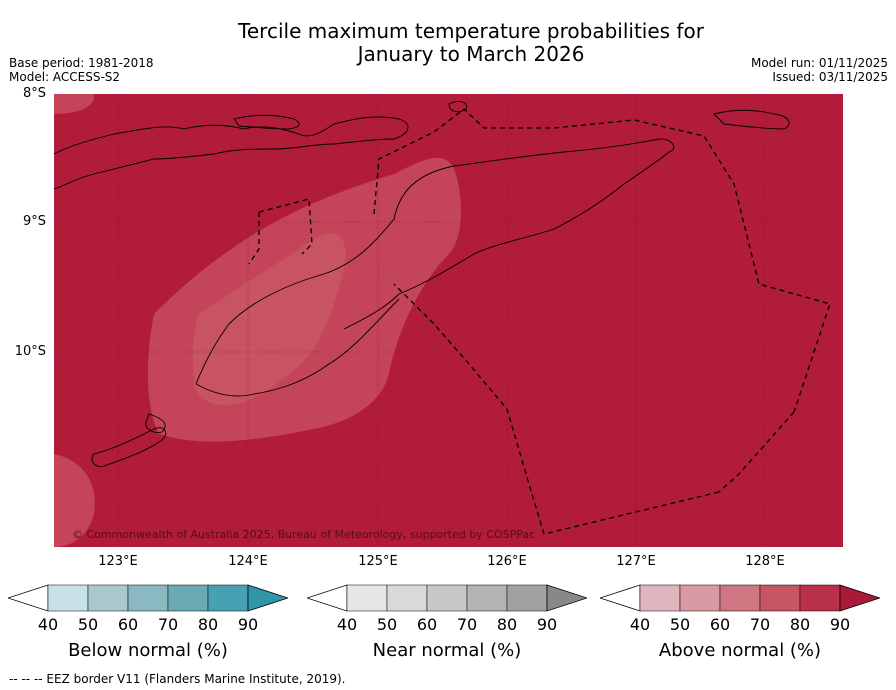 This screenshot has height=690, width=896. I want to click on colorbar-near-tick-50: 50, so click(387, 624).